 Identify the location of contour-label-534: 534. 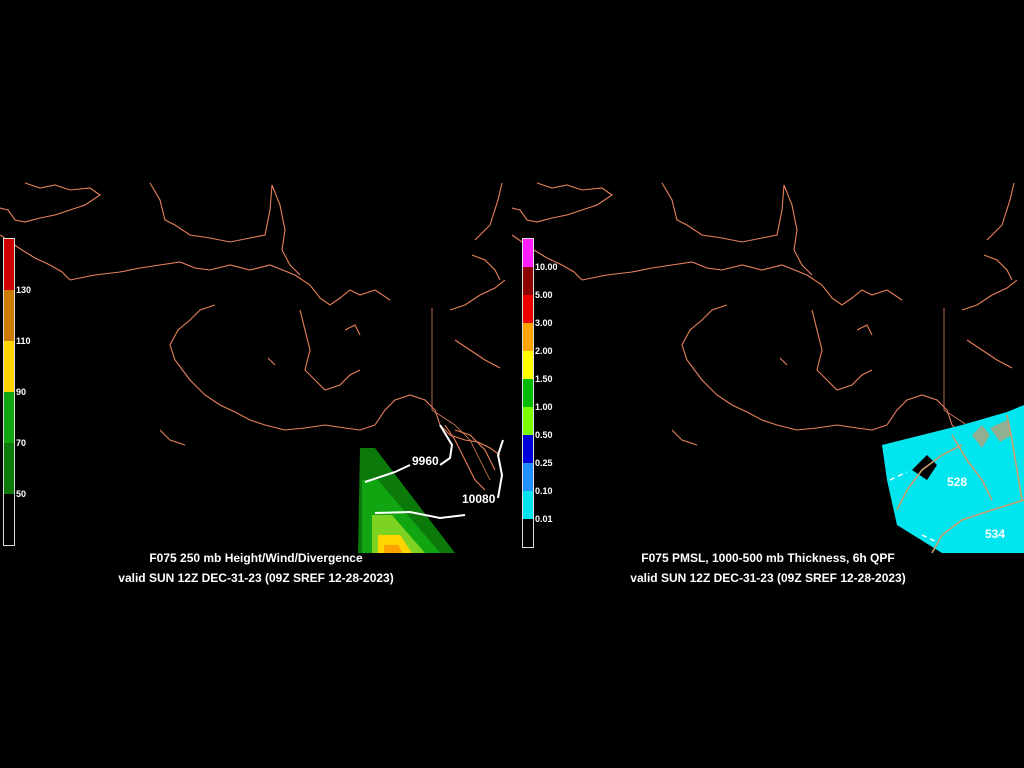
(995, 534).